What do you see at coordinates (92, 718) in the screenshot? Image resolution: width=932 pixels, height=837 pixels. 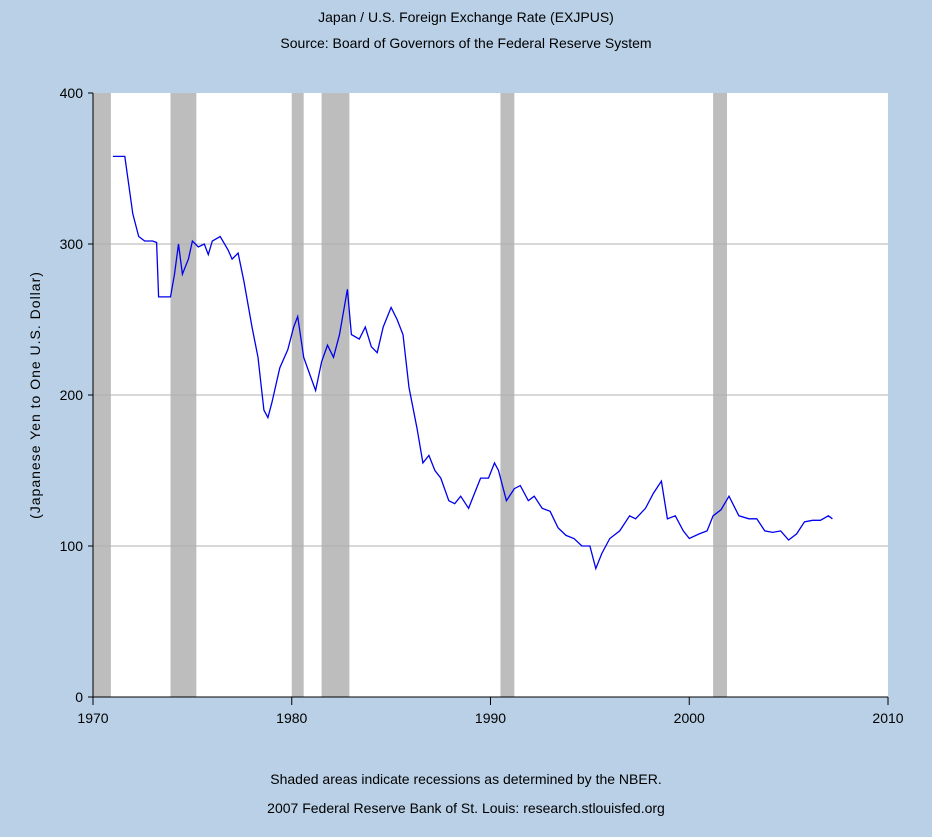 I see `x-tick-label: 1970` at bounding box center [92, 718].